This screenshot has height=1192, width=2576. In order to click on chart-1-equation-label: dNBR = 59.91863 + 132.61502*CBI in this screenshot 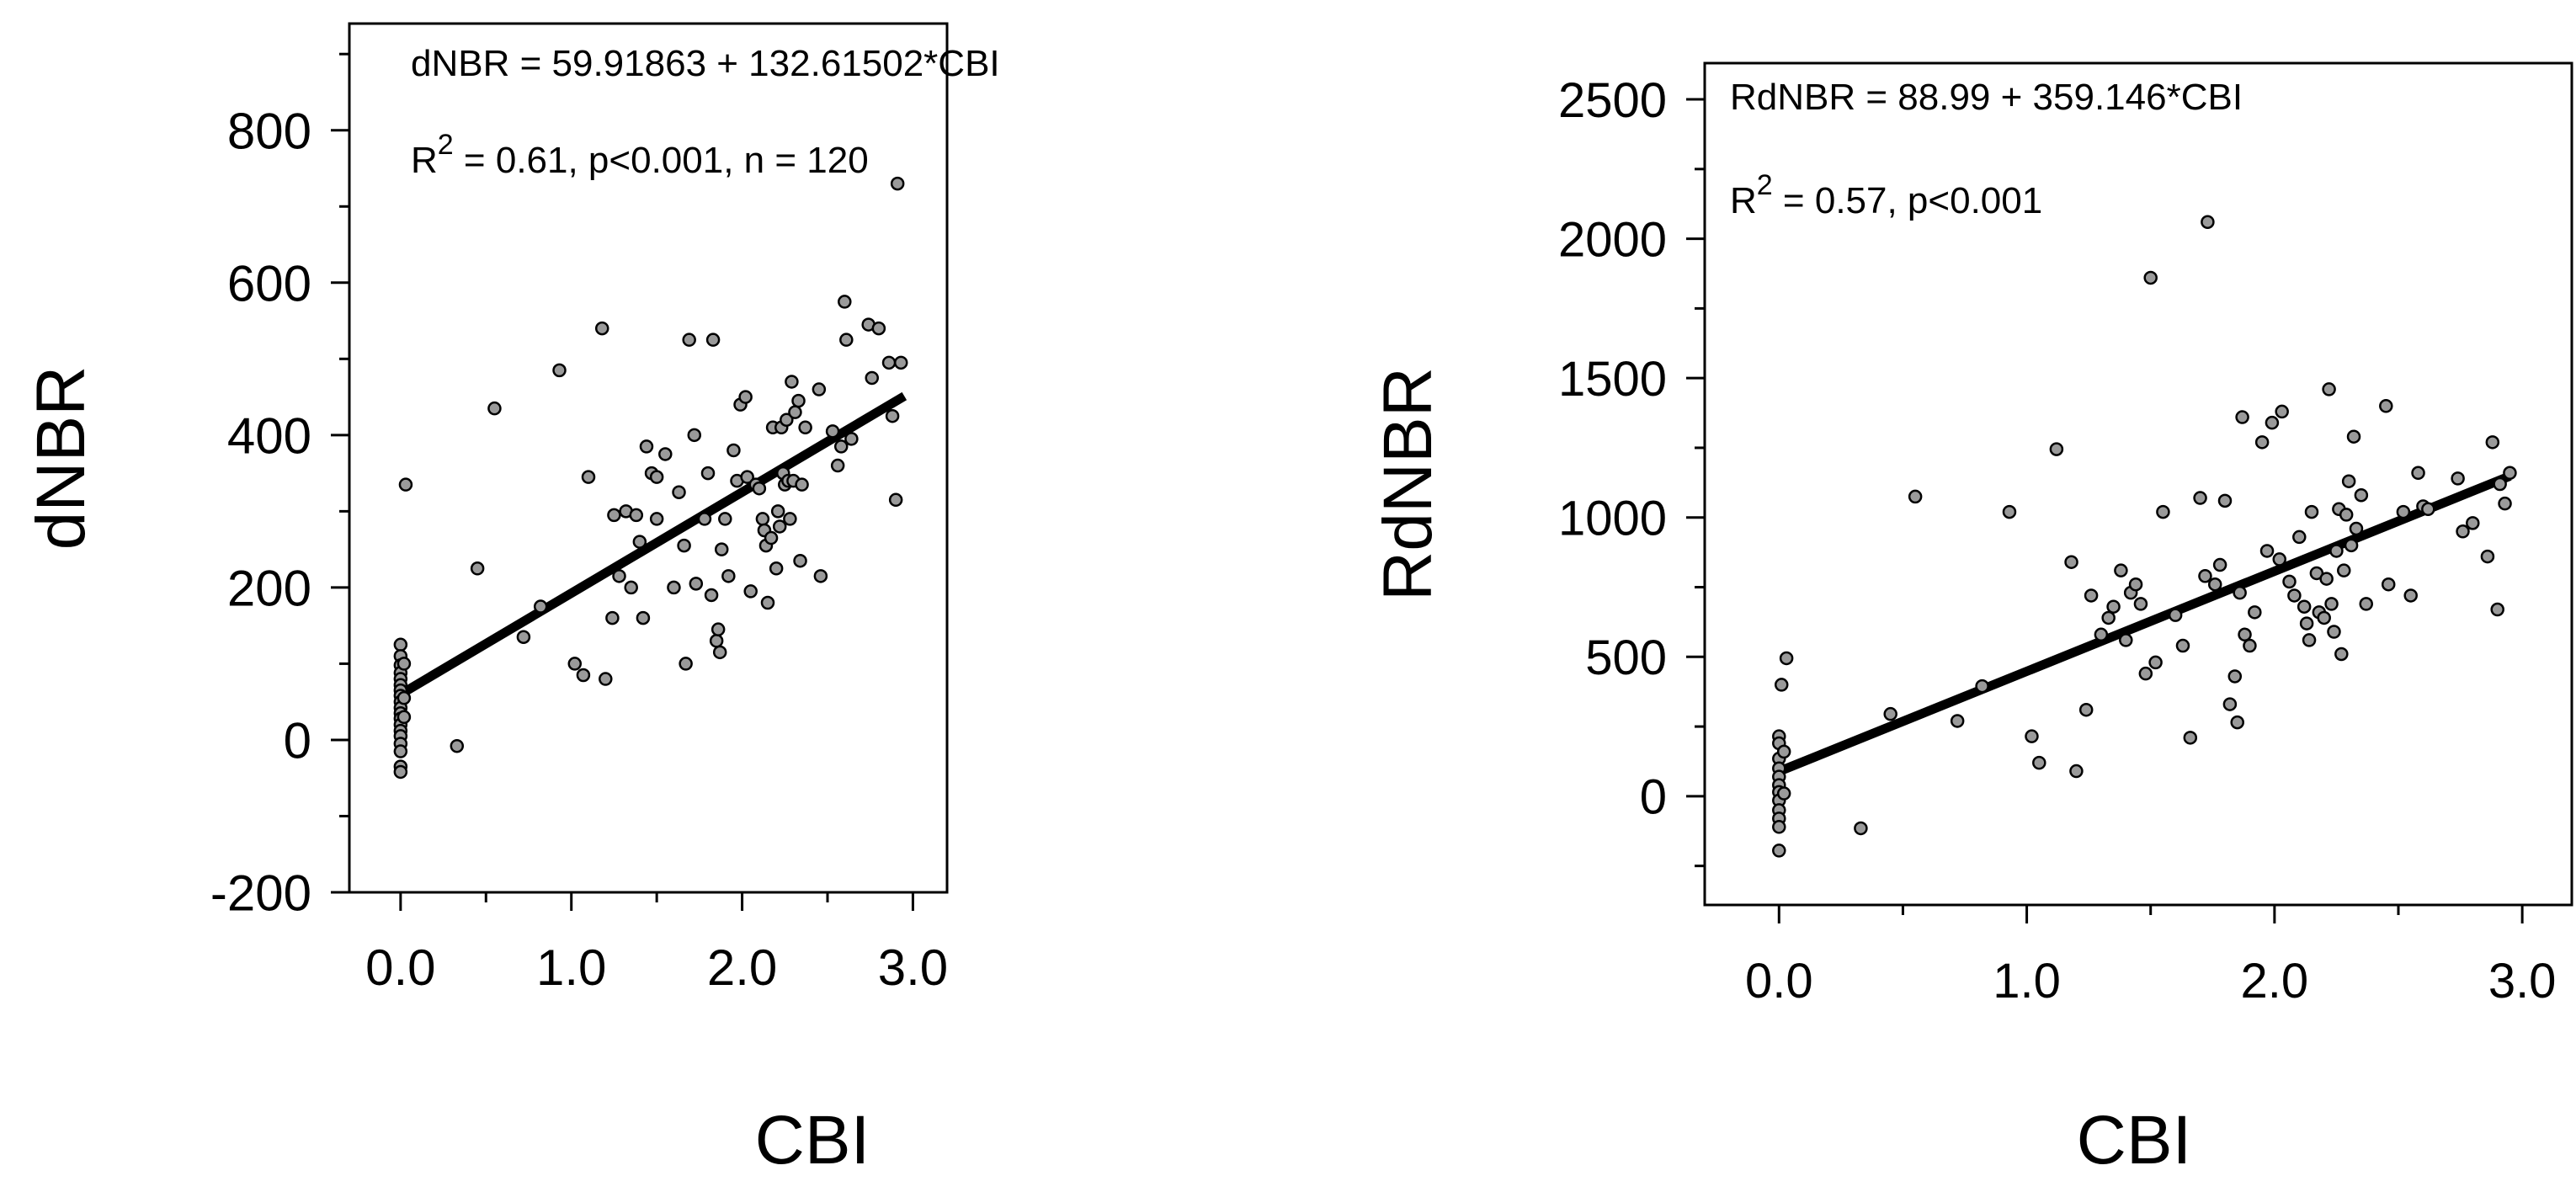, I will do `click(706, 63)`.